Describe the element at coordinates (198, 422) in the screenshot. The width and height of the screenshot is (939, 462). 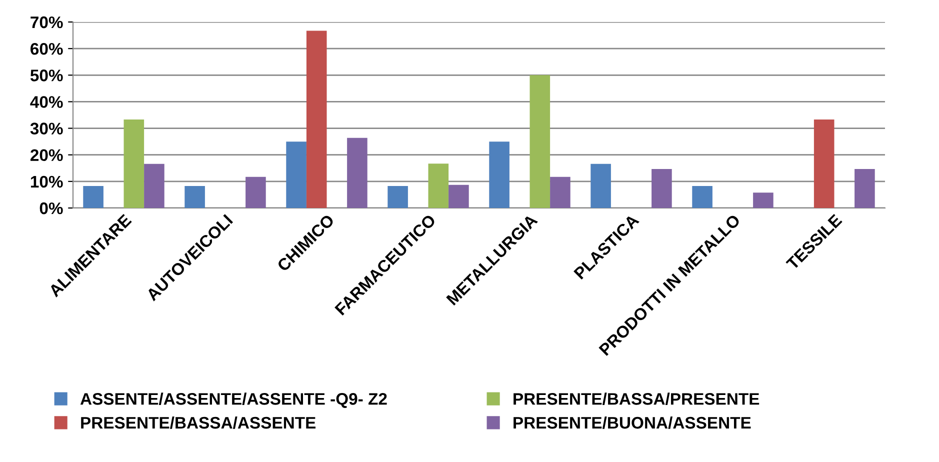
I see `legend-label: PRESENTE/BASSA/ASSENTE` at that location.